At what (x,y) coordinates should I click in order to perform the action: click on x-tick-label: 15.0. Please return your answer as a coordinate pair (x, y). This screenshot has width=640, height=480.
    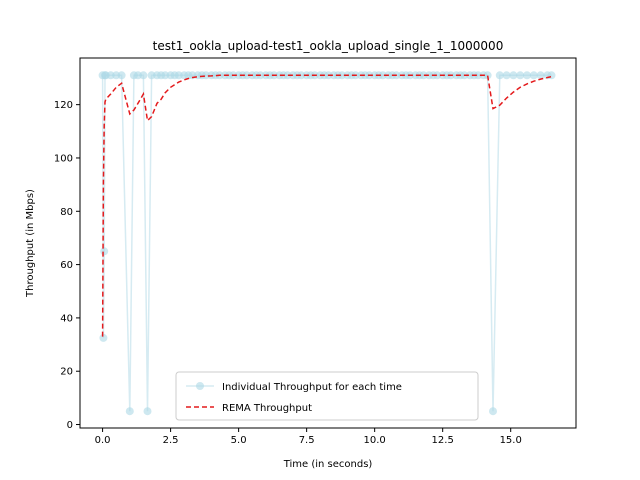
    Looking at the image, I should click on (511, 440).